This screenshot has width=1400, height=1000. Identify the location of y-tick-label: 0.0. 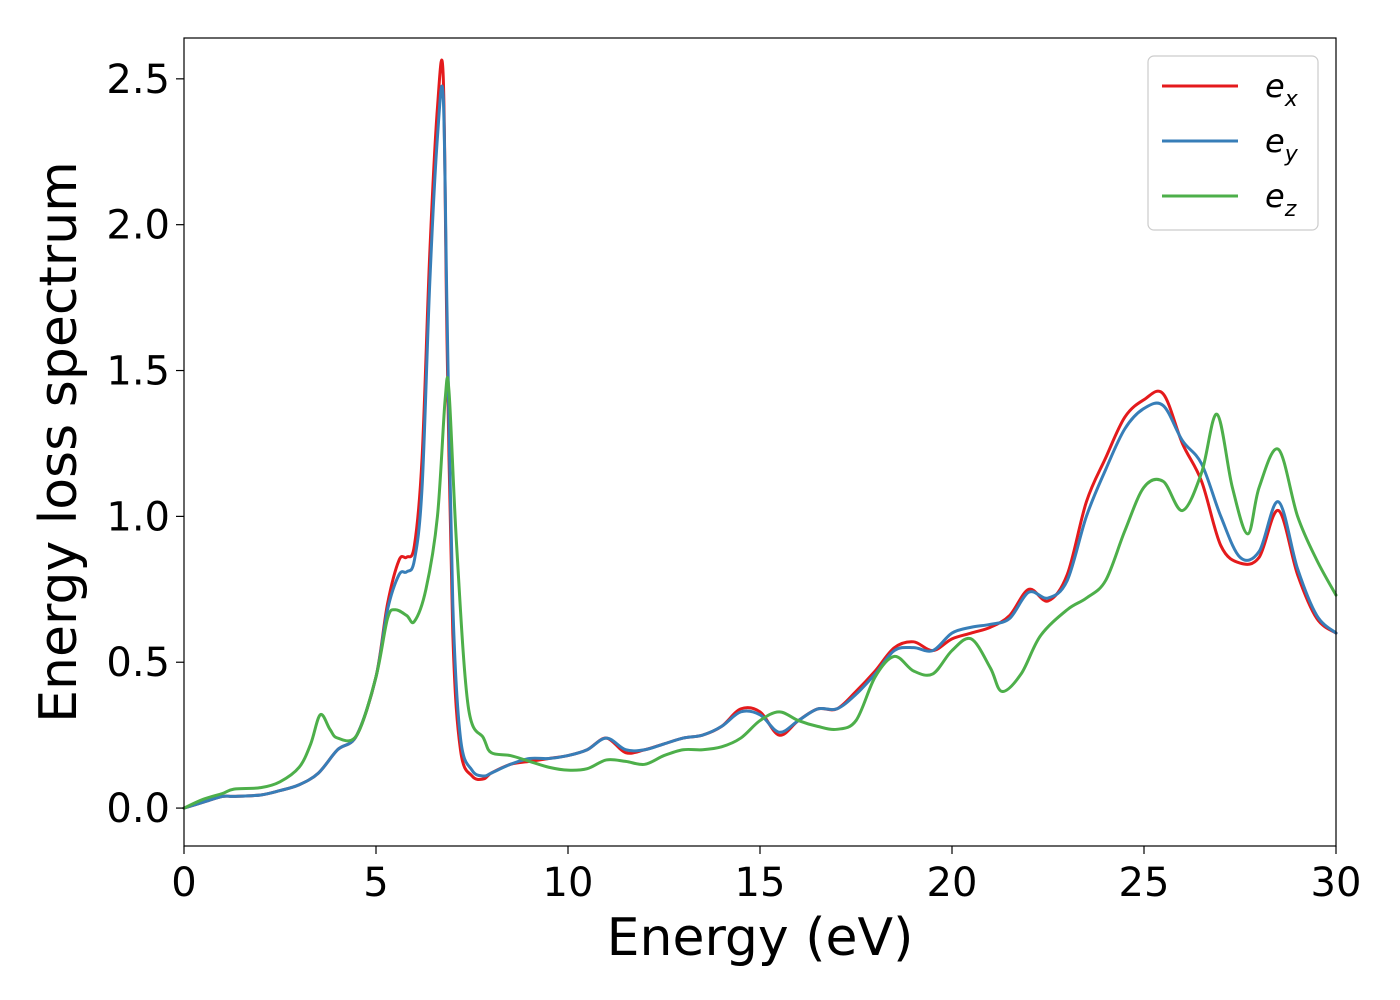
(138, 809).